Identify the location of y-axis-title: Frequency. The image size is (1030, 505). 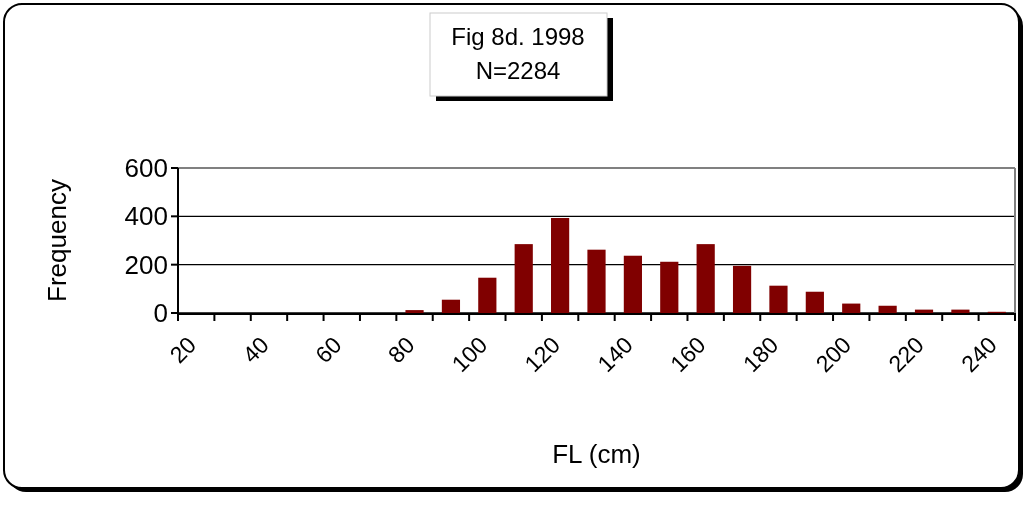
(57, 240).